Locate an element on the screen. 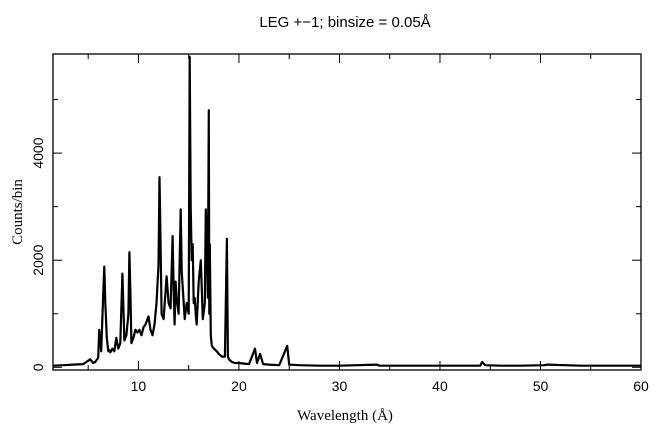 The width and height of the screenshot is (661, 435). x-tick-label: 50 is located at coordinates (541, 386).